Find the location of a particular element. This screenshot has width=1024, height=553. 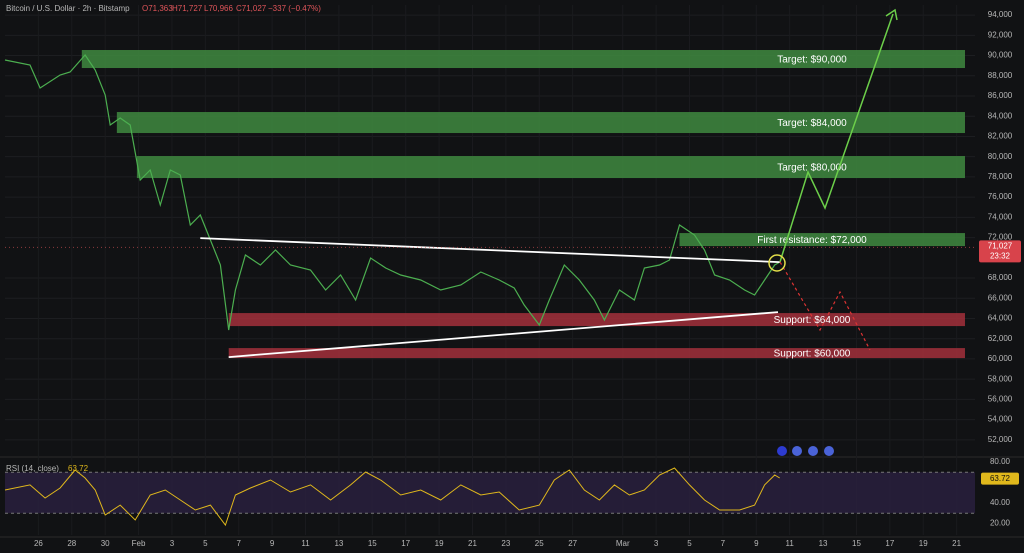

zone-label: Target: $84,000 is located at coordinates (812, 123).